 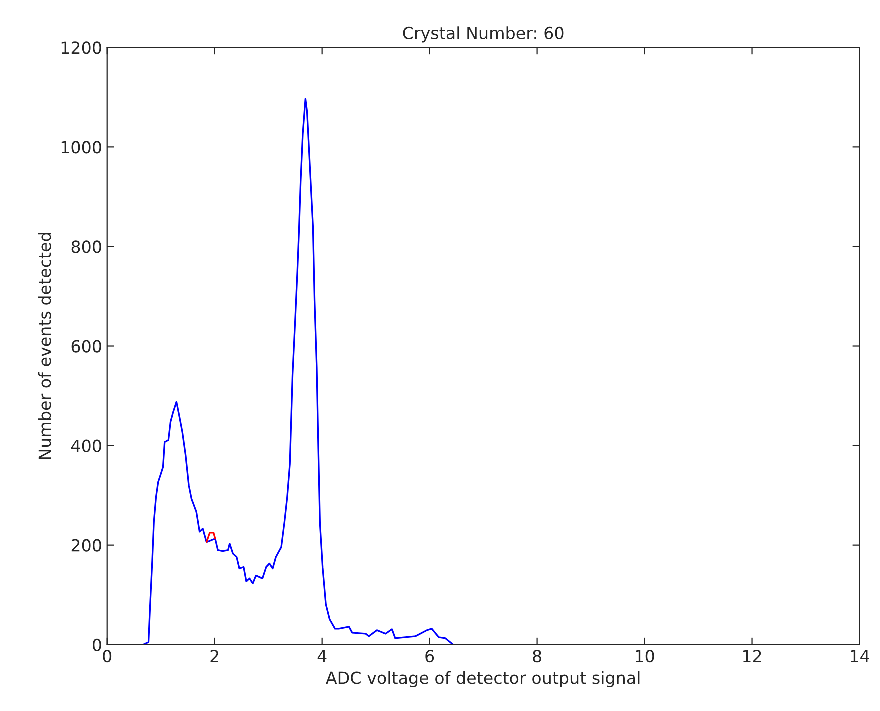 What do you see at coordinates (87, 545) in the screenshot?
I see `y-tick-label: 200` at bounding box center [87, 545].